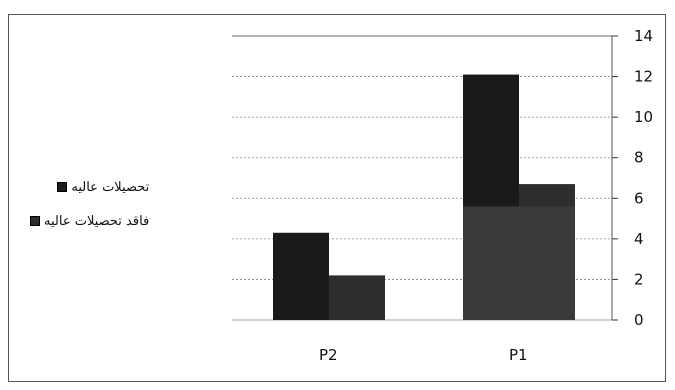  What do you see at coordinates (518, 355) in the screenshot?
I see `x-category-label-p1: P1` at bounding box center [518, 355].